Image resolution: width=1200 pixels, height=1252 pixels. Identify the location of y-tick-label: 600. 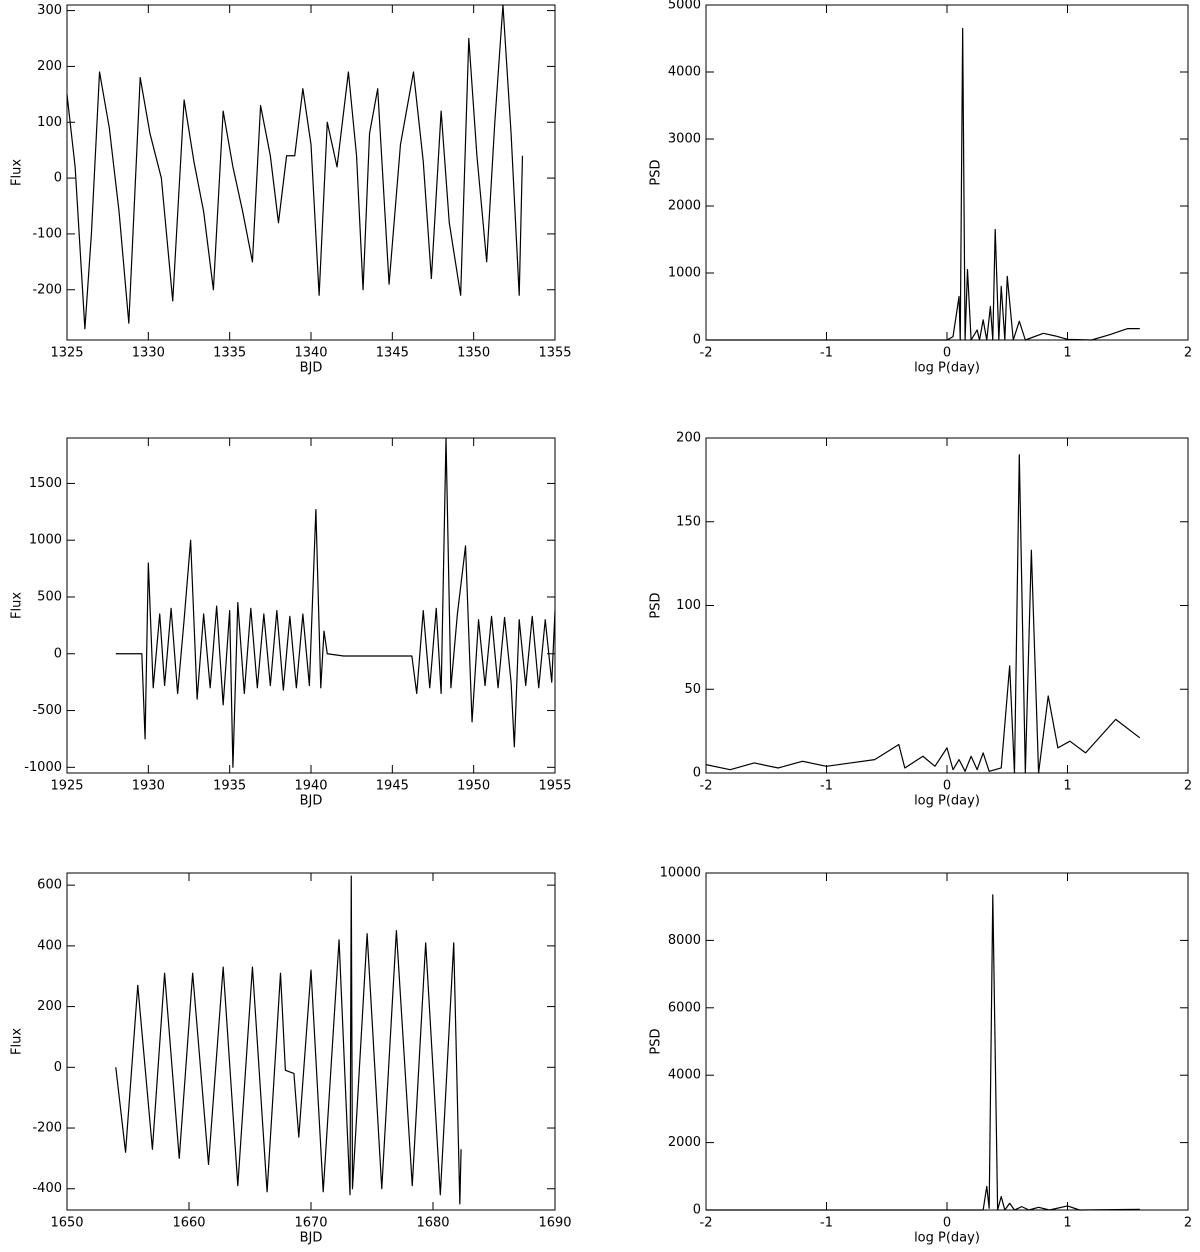
(49, 885).